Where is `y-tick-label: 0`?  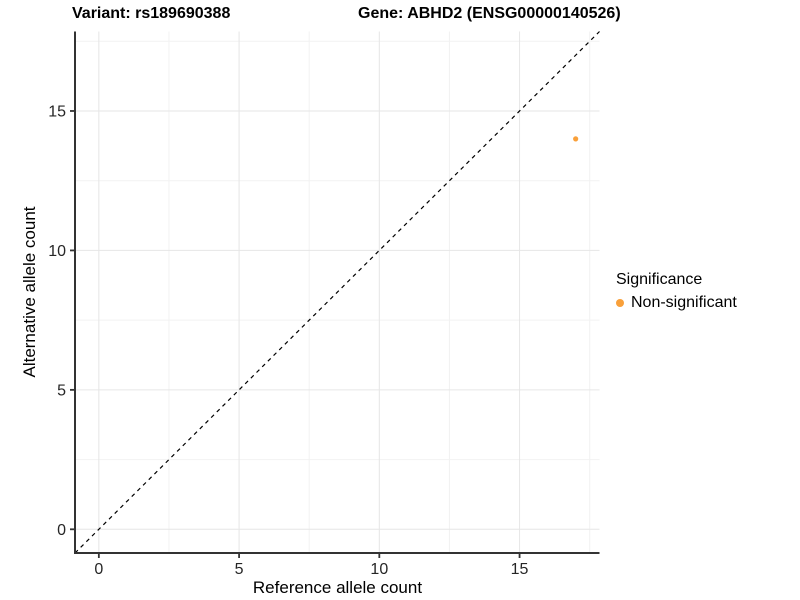
y-tick-label: 0 is located at coordinates (61, 530).